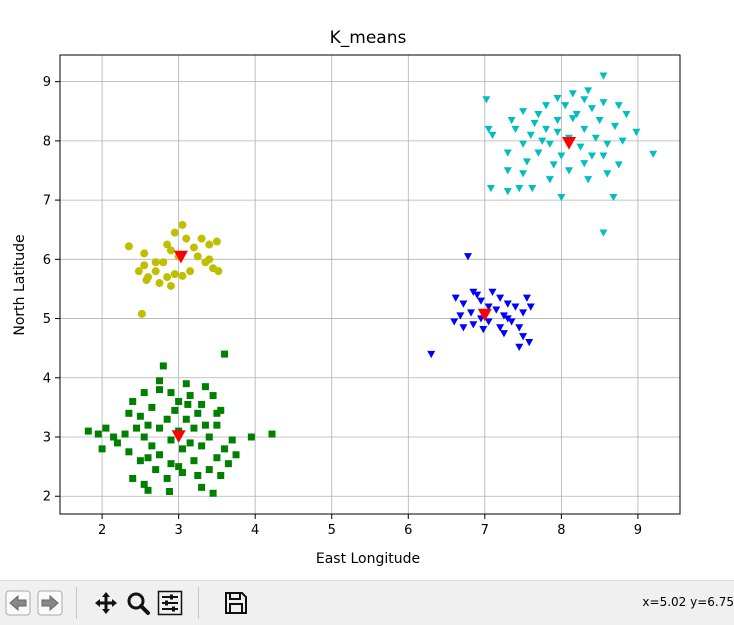 The height and width of the screenshot is (625, 734). What do you see at coordinates (102, 530) in the screenshot?
I see `x-tick-label: 2` at bounding box center [102, 530].